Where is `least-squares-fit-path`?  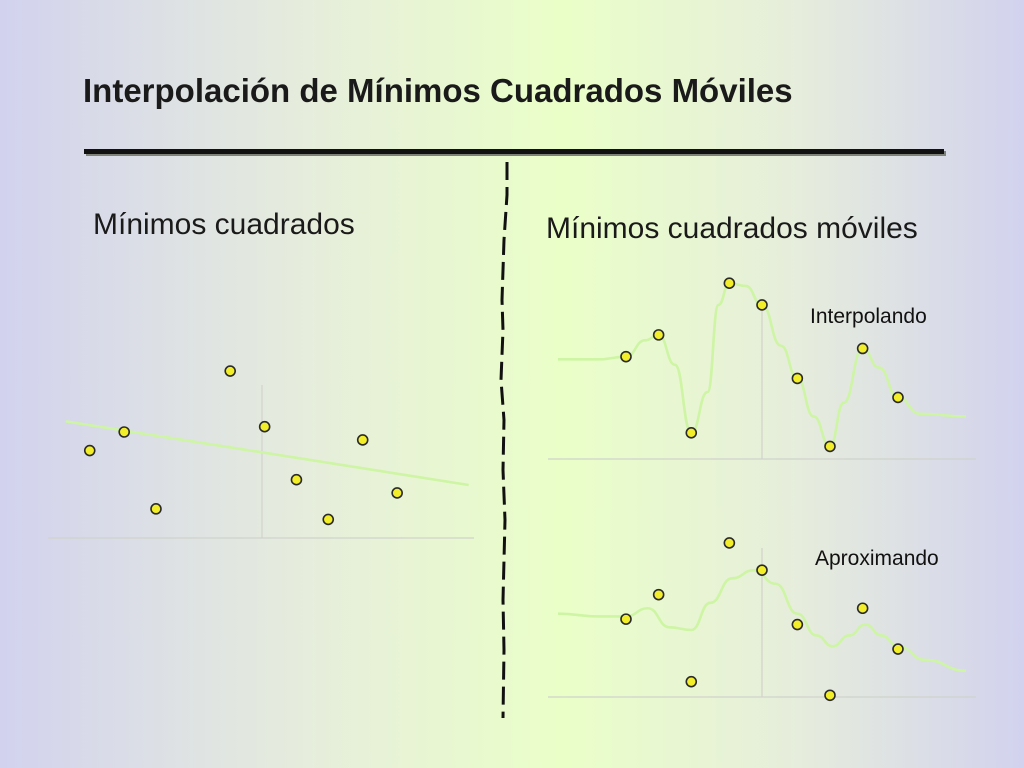 least-squares-fit-path is located at coordinates (267, 453).